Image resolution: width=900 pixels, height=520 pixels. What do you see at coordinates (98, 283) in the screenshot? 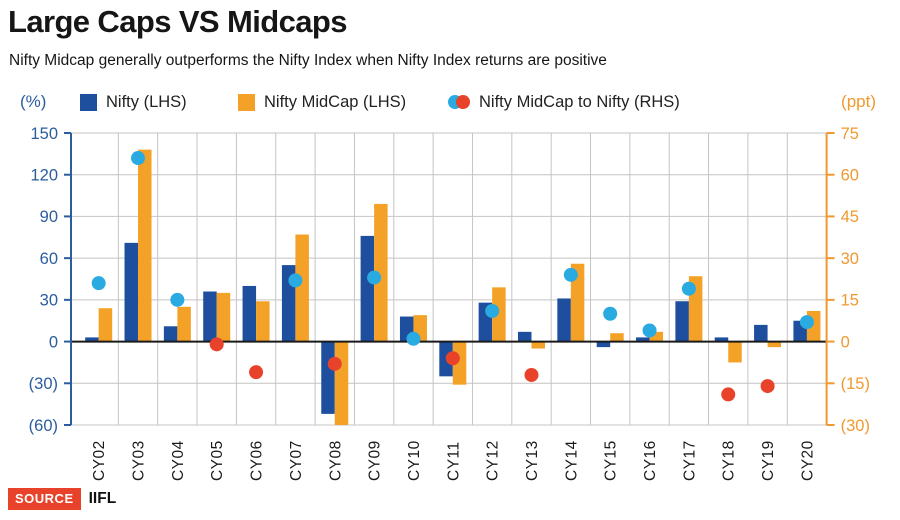
I see `dot-midcap-to-nifty-CY02` at bounding box center [98, 283].